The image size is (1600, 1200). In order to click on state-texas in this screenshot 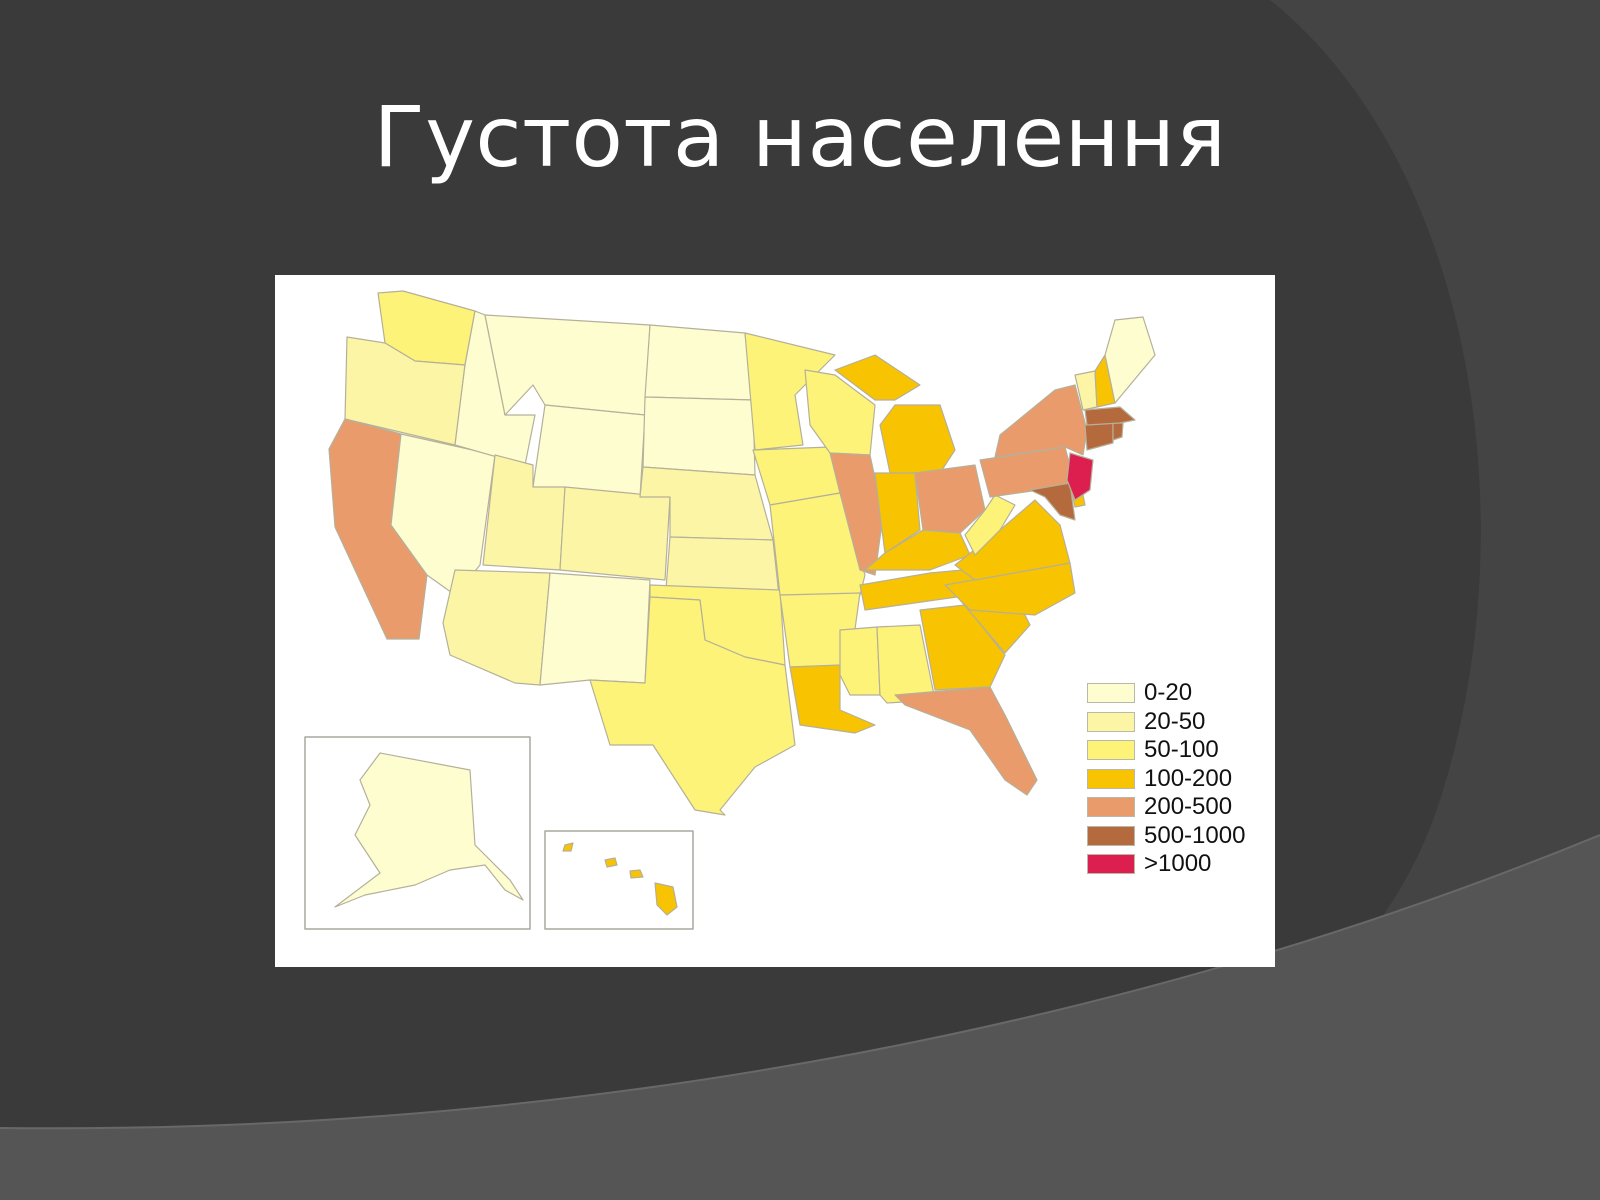, I will do `click(692, 706)`.